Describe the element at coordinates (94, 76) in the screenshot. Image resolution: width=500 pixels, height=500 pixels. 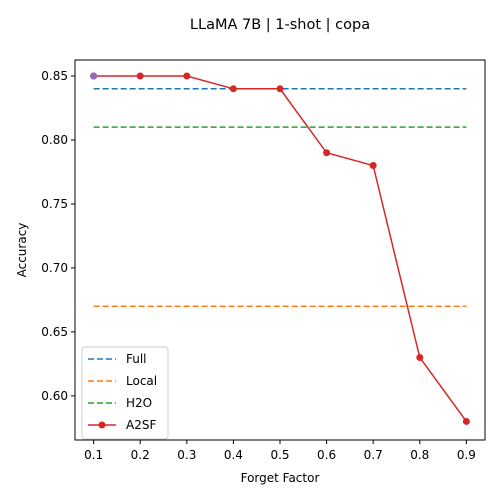
I see `highlight-point` at that location.